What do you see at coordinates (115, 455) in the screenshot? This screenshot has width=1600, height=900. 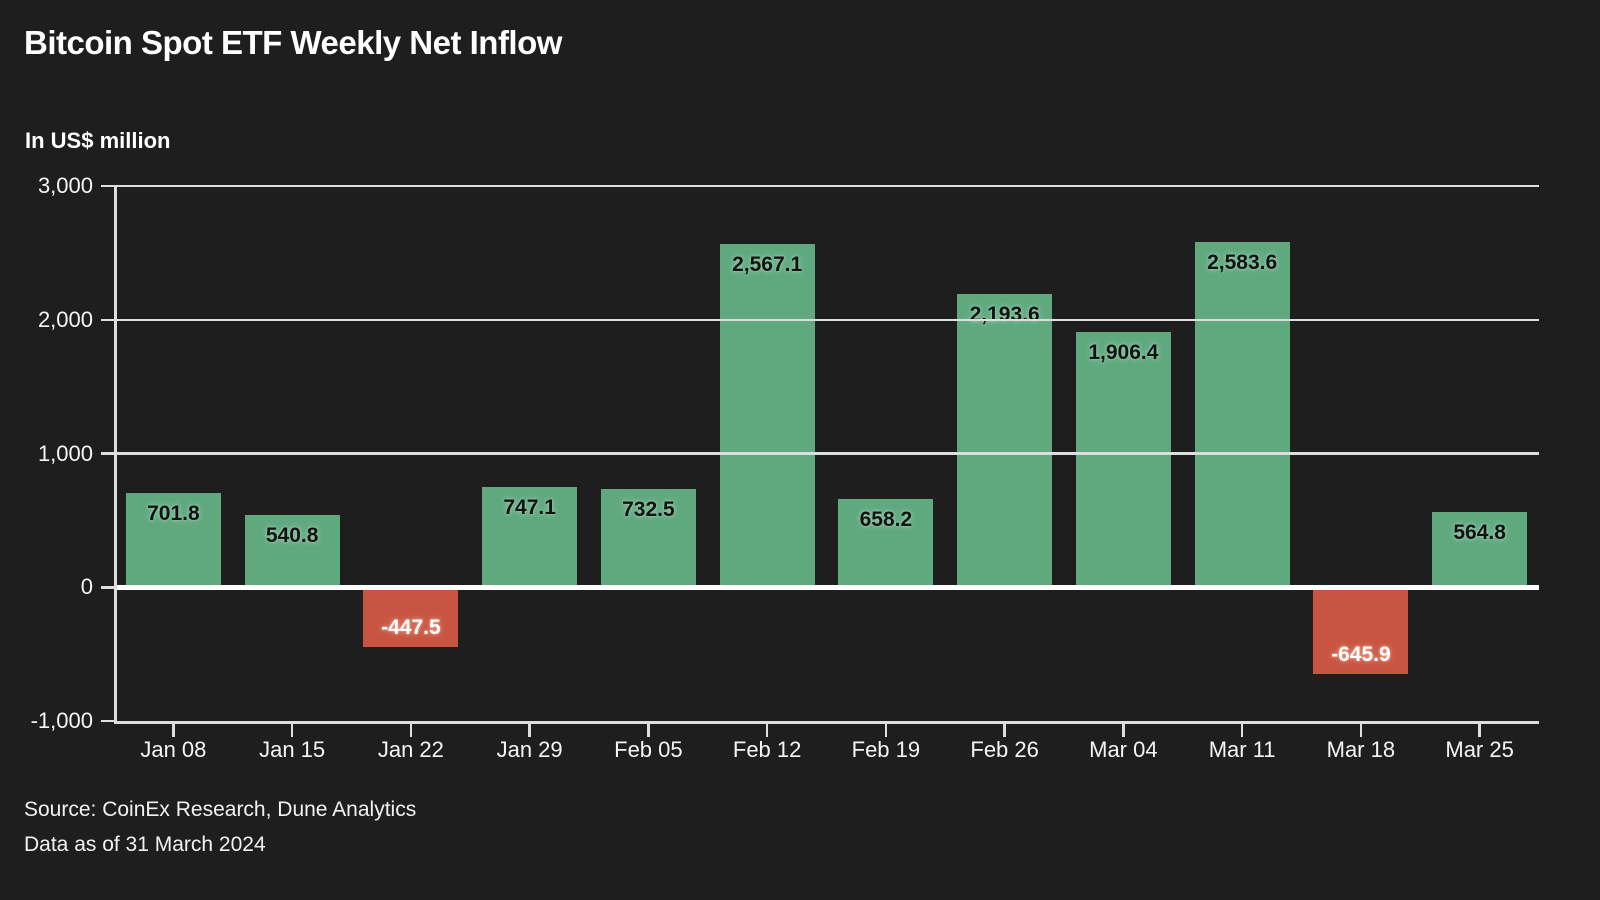 I see `y-axis-line` at bounding box center [115, 455].